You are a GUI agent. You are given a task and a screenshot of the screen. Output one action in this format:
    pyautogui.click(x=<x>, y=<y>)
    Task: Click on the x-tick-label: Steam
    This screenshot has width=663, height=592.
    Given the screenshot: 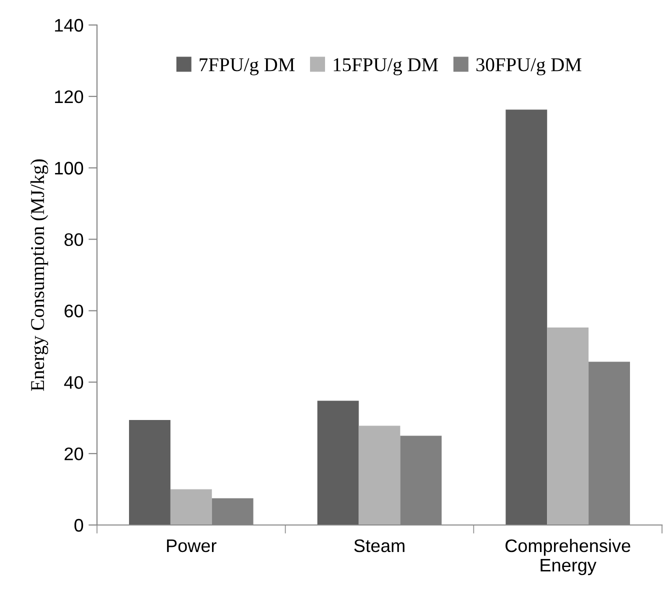 What is the action you would take?
    pyautogui.click(x=379, y=545)
    